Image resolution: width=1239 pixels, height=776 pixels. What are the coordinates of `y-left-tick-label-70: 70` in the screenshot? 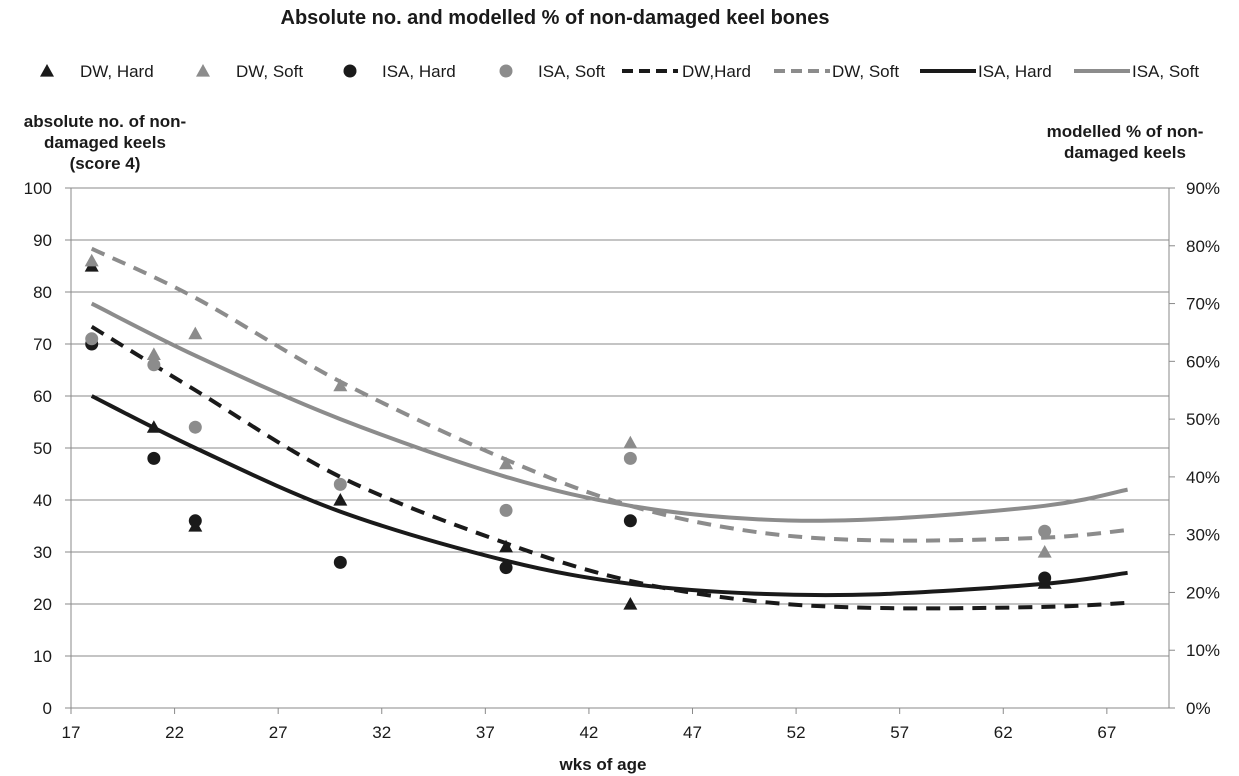 It's located at (42, 344).